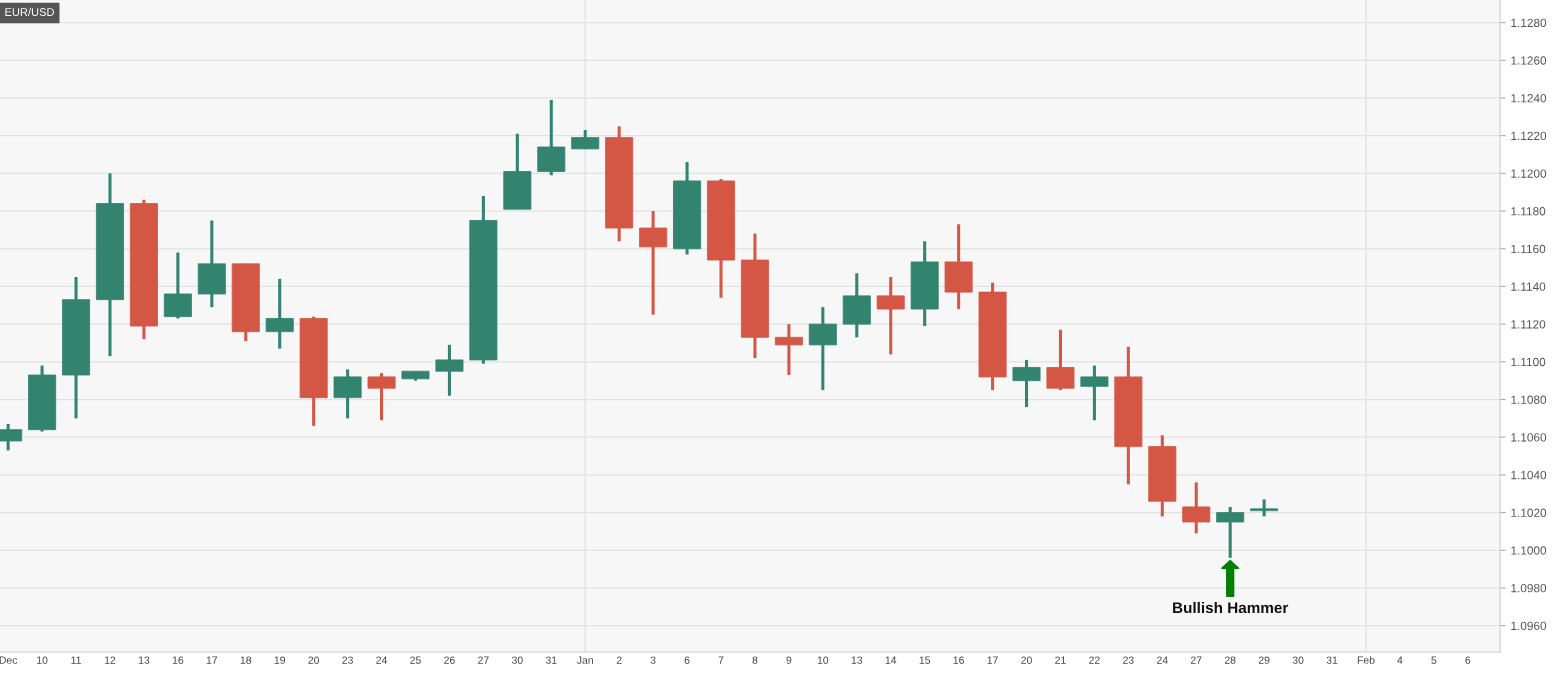  What do you see at coordinates (1060, 660) in the screenshot?
I see `x-tick-label: 21` at bounding box center [1060, 660].